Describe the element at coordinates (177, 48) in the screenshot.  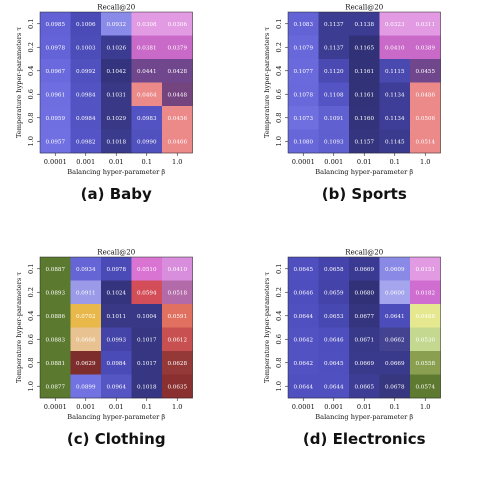
I see `panel-1-cell-value: 0.0379` at that location.